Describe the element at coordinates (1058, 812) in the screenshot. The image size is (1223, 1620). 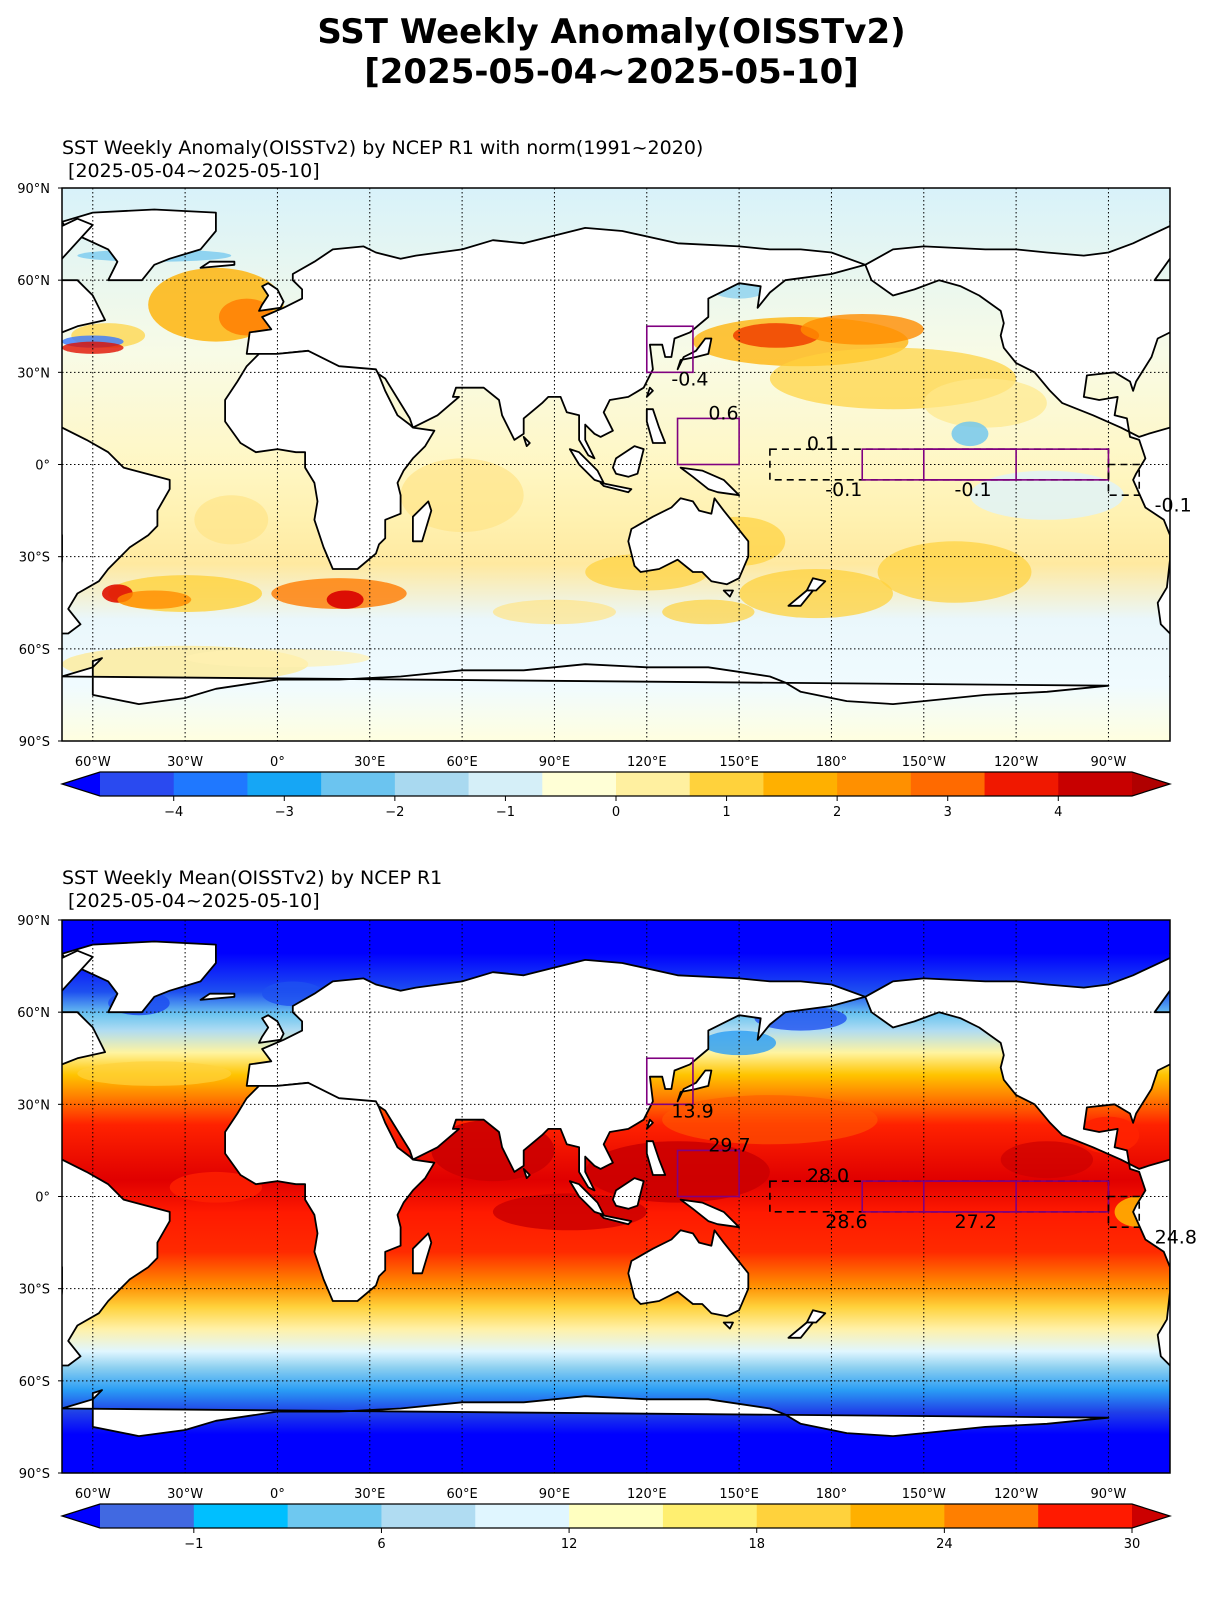
I see `colorbar-tick-label: 4` at that location.